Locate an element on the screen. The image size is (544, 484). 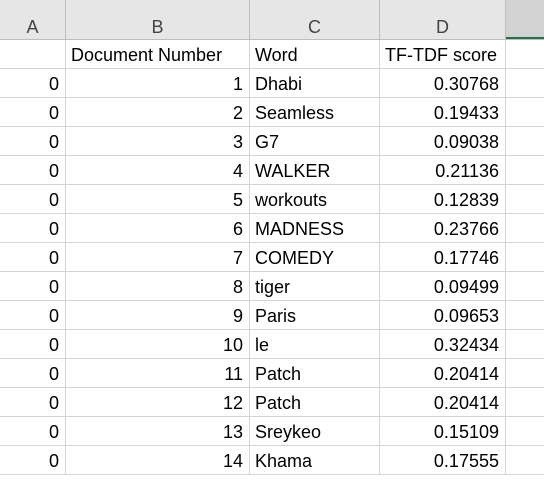
table-row: 0 9 Paris 0.09653 is located at coordinates (272, 315).